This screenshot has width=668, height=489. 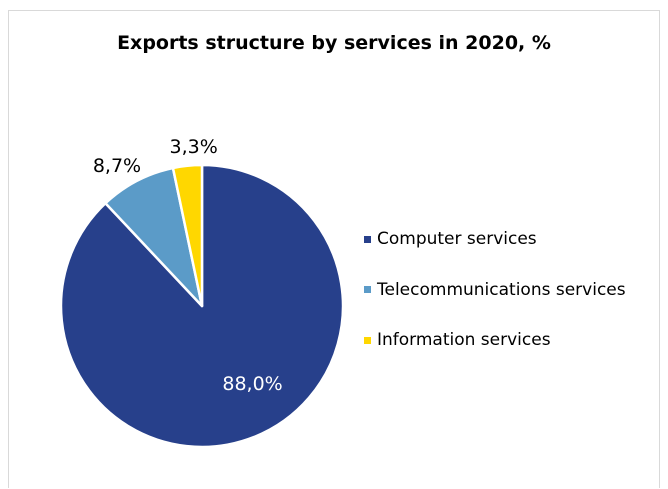 What do you see at coordinates (252, 384) in the screenshot?
I see `data-label-computer-services: 88,0%` at bounding box center [252, 384].